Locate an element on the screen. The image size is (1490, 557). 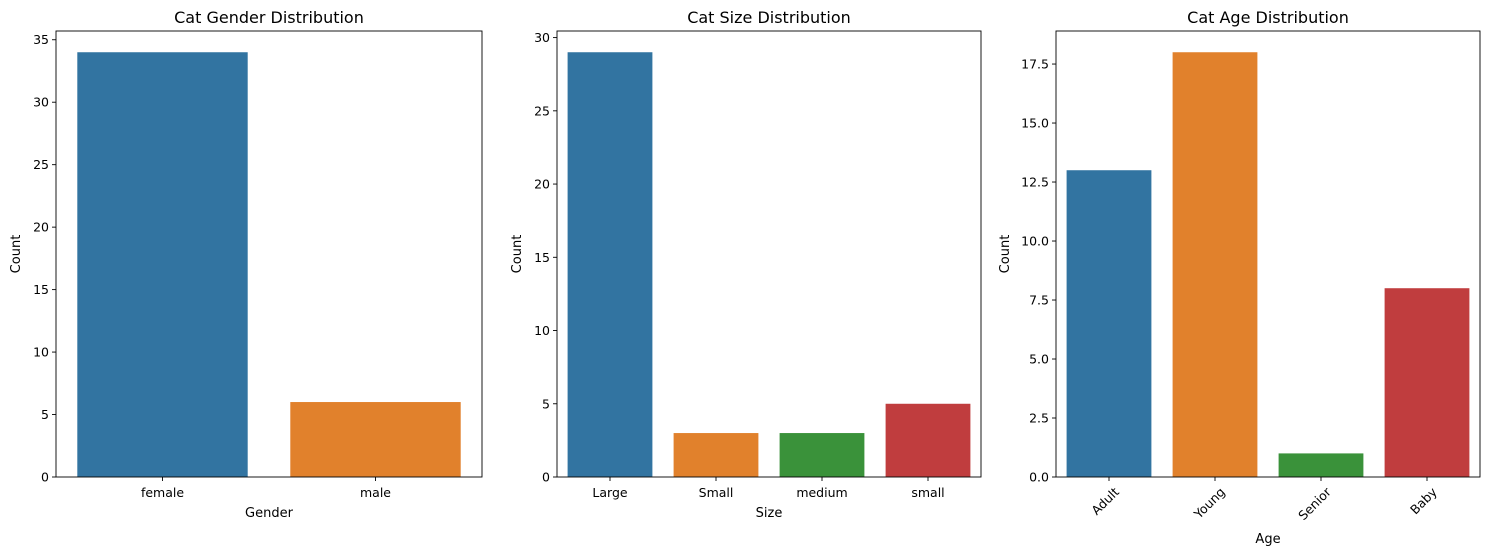
y-tick-label: 15.0 is located at coordinates (1035, 123).